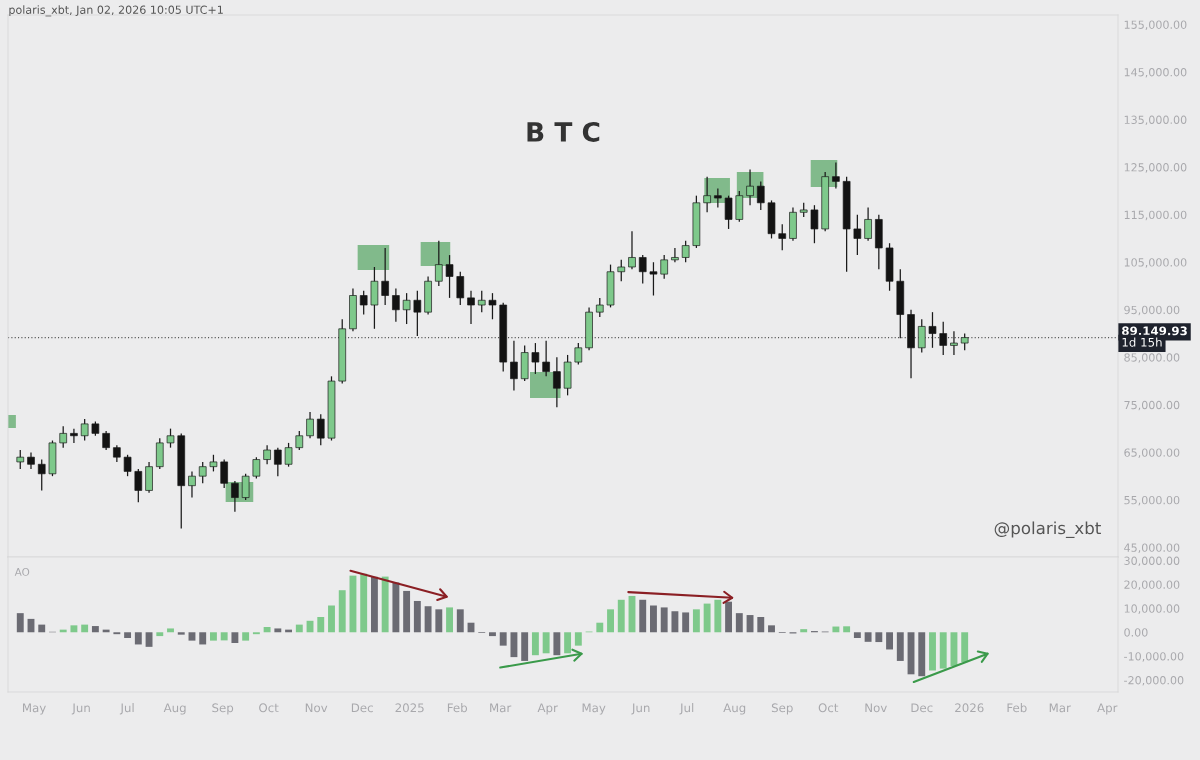  Describe the element at coordinates (1152, 585) in the screenshot. I see `y-tick-label: 20,000.00` at that location.